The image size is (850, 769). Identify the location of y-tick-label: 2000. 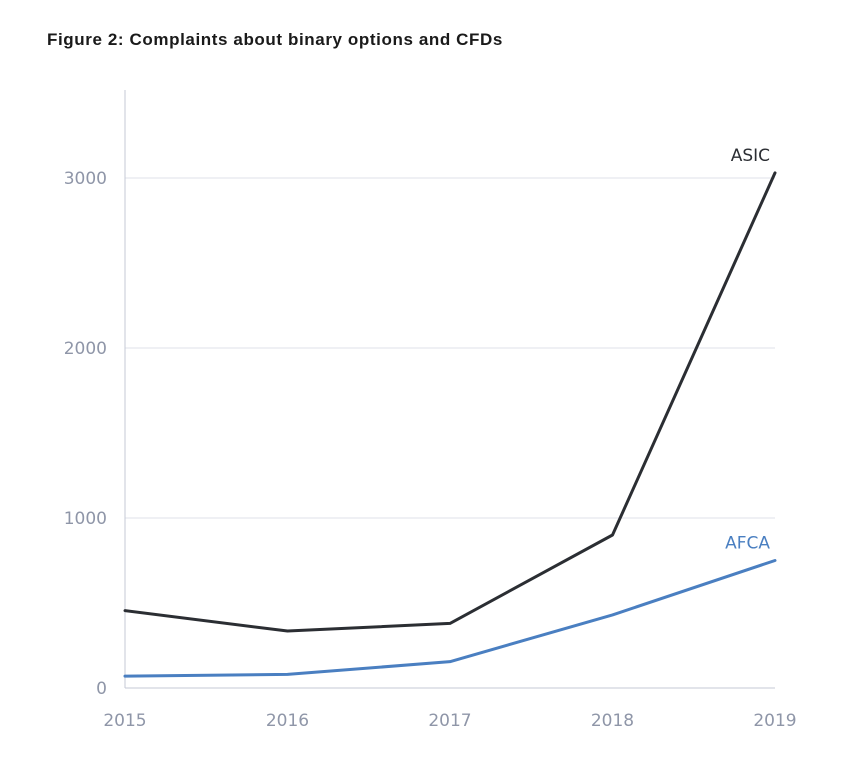
(85, 349).